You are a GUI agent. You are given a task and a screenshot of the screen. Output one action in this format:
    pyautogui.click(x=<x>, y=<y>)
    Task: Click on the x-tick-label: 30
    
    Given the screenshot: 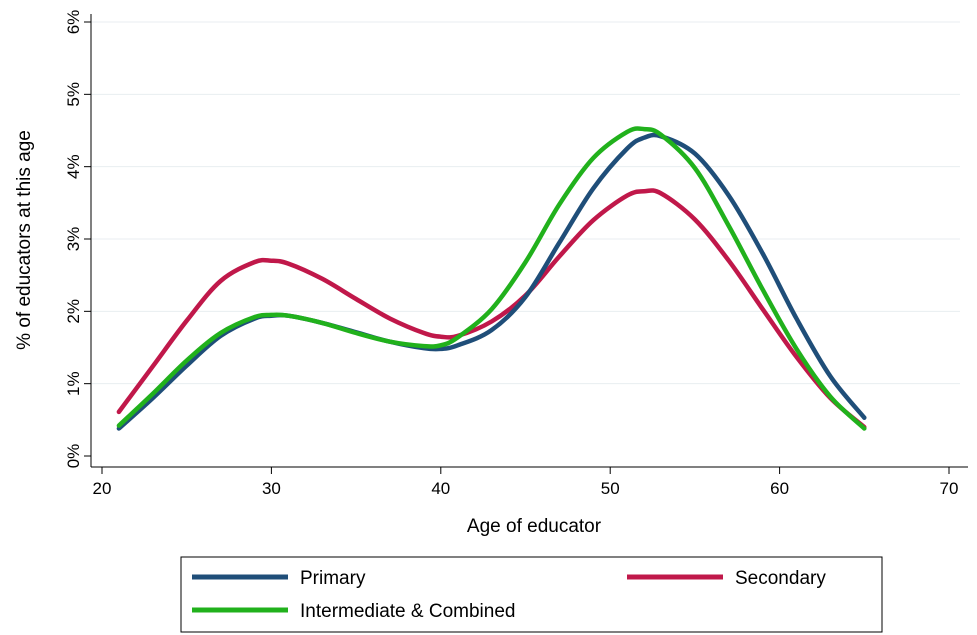 What is the action you would take?
    pyautogui.click(x=271, y=488)
    